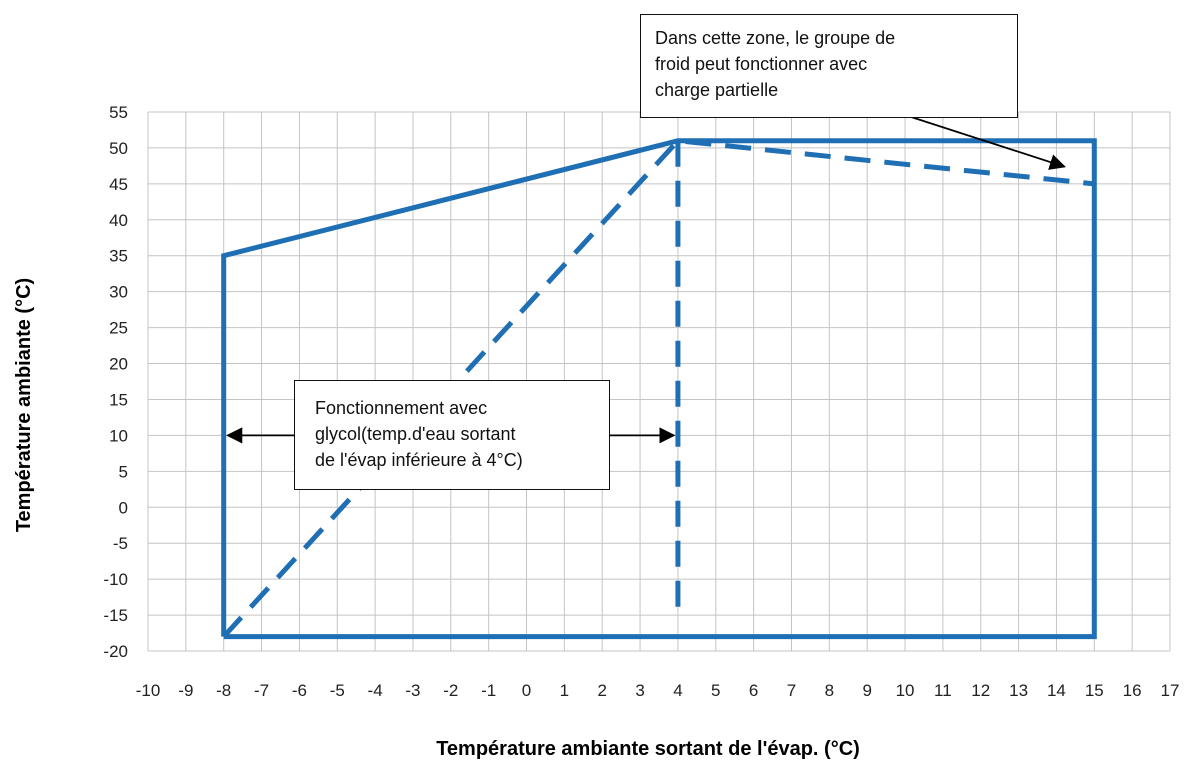  What do you see at coordinates (118, 364) in the screenshot?
I see `y-tick-label: 20` at bounding box center [118, 364].